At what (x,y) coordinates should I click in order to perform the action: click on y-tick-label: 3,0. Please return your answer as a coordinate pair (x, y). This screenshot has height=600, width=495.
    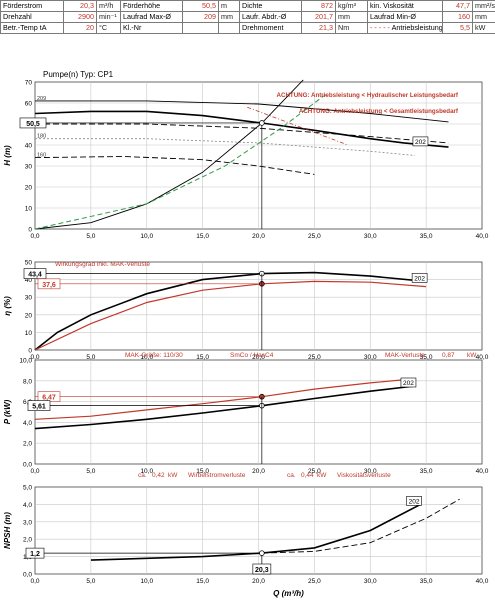
    Looking at the image, I should click on (27, 522).